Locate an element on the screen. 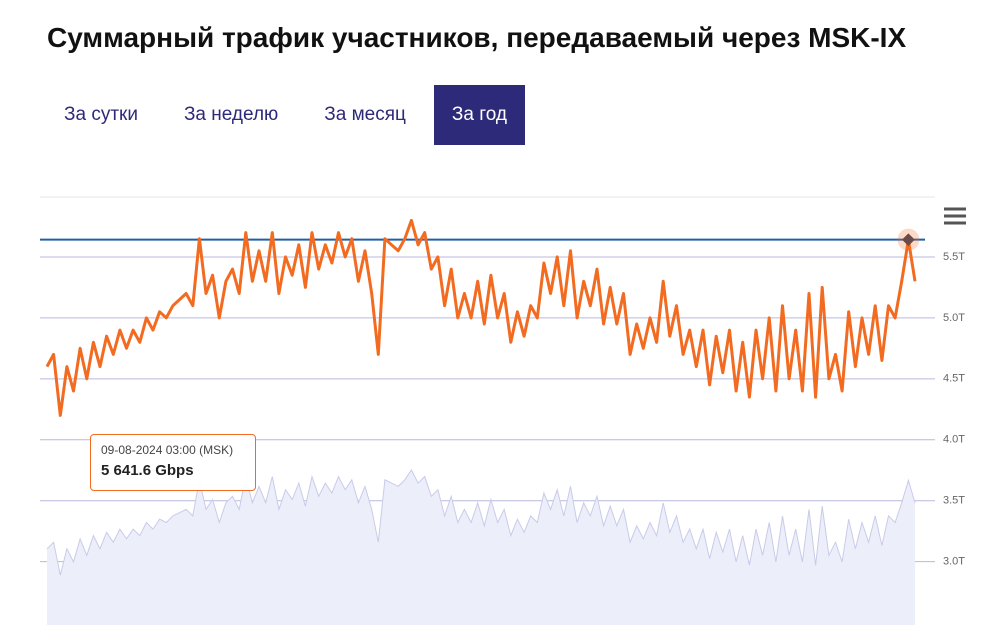  y-tick-label: 5.5T is located at coordinates (954, 257).